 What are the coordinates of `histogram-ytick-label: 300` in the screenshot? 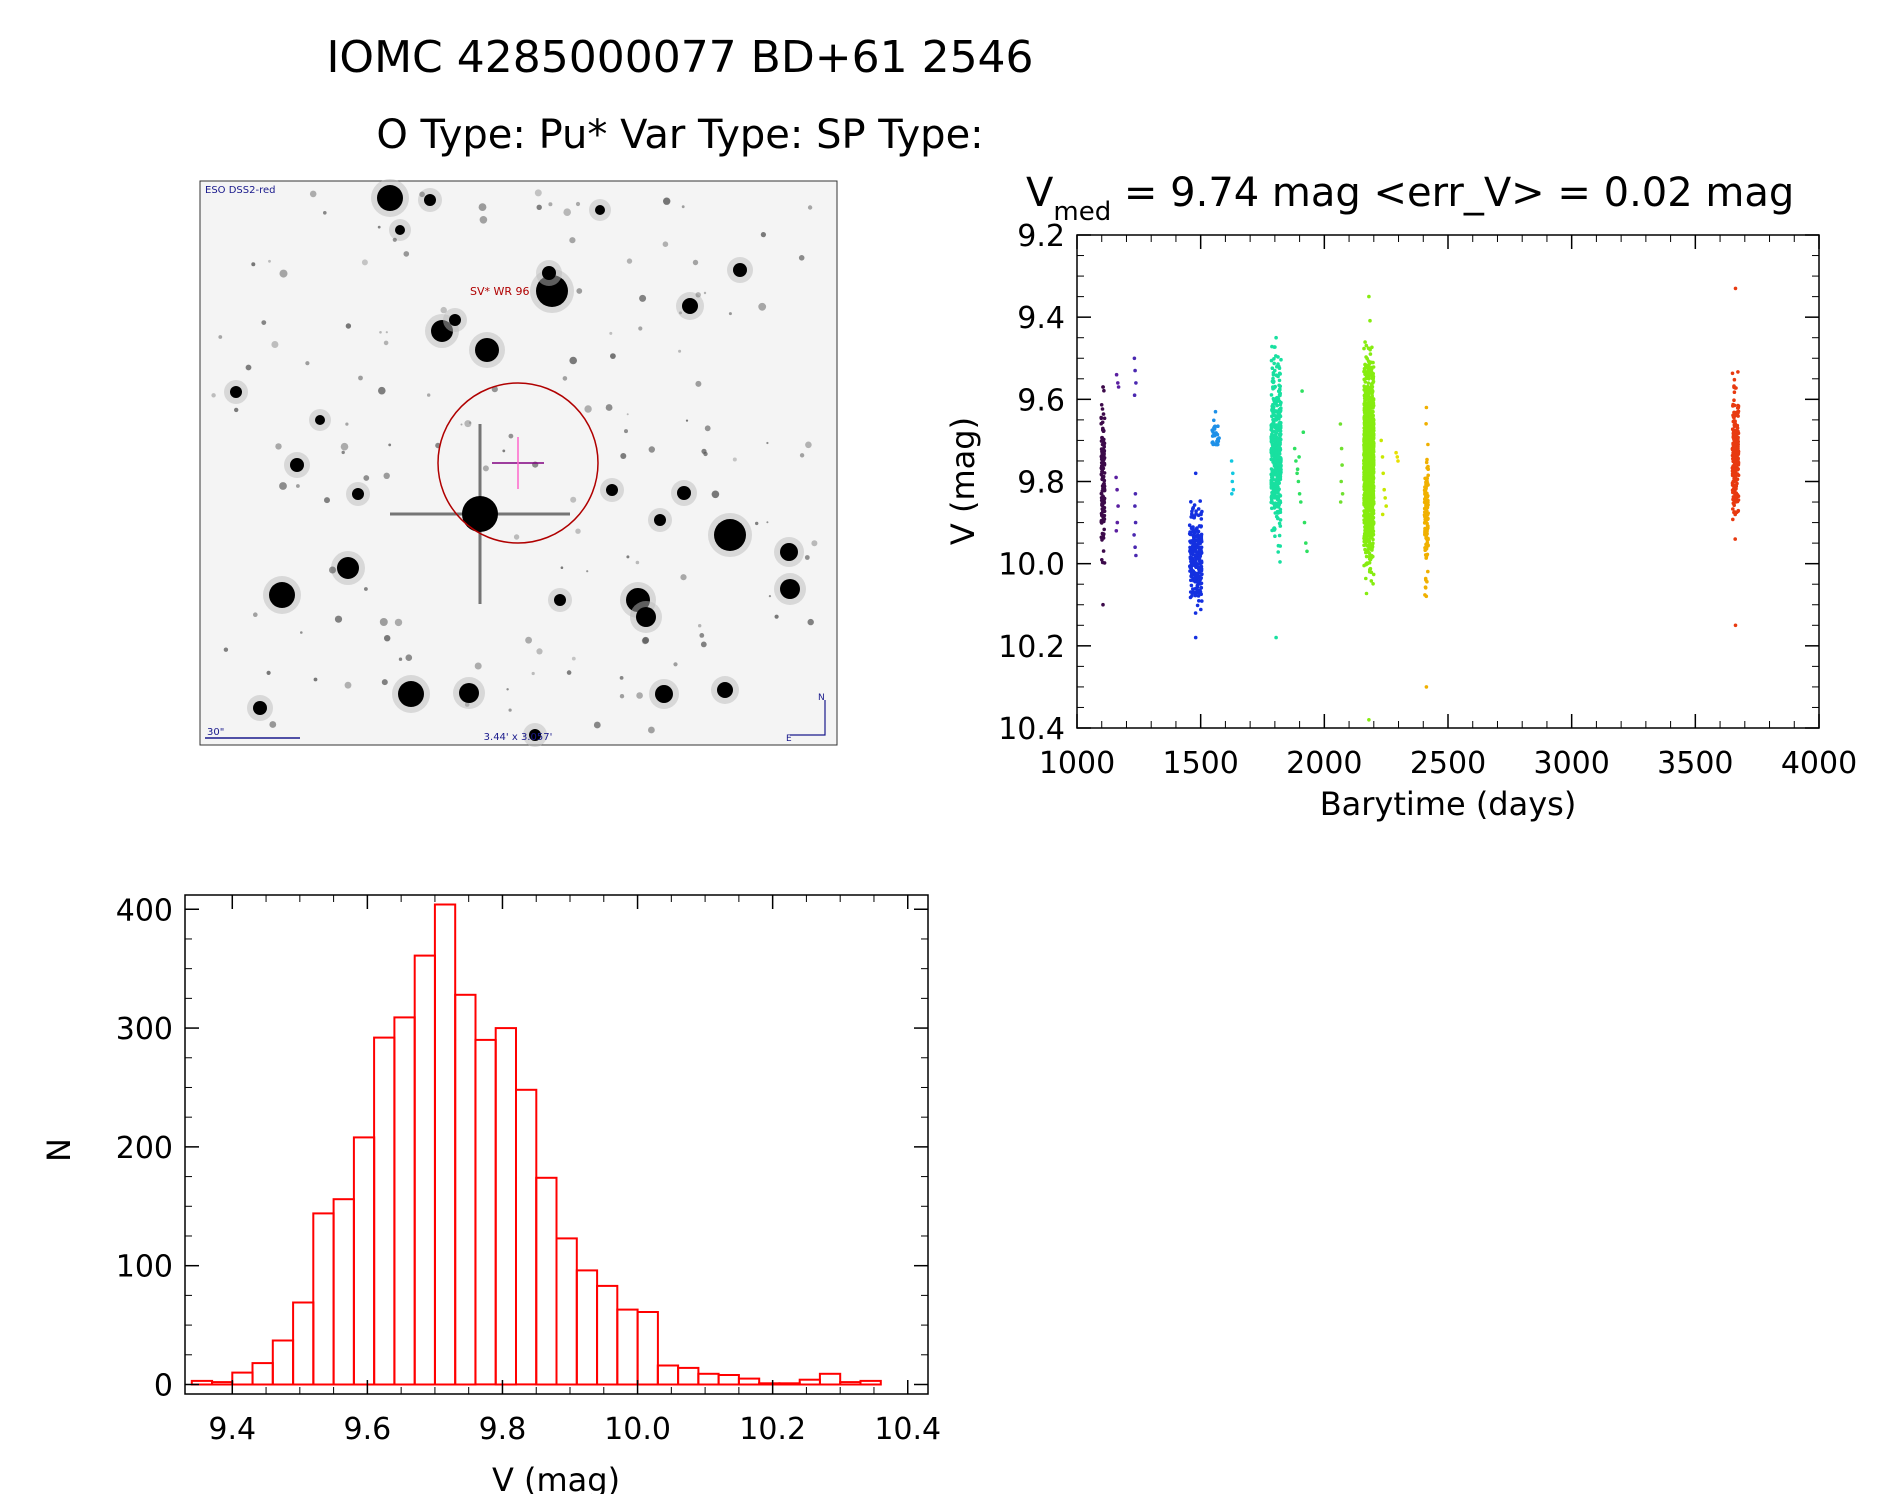 It's located at (144, 1029).